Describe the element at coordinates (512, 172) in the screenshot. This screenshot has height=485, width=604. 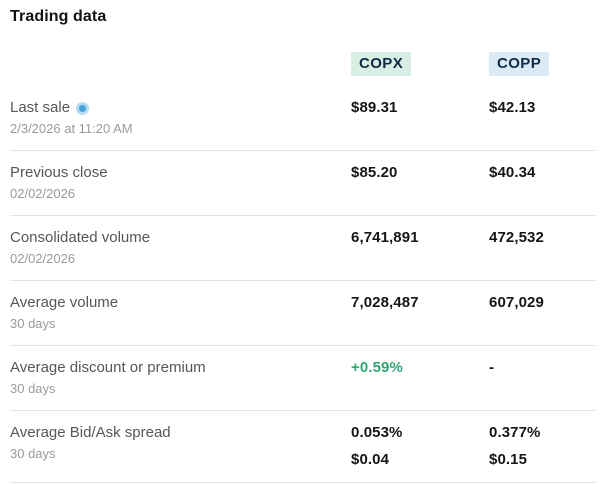
I see `row-value-cell: $40.34` at that location.